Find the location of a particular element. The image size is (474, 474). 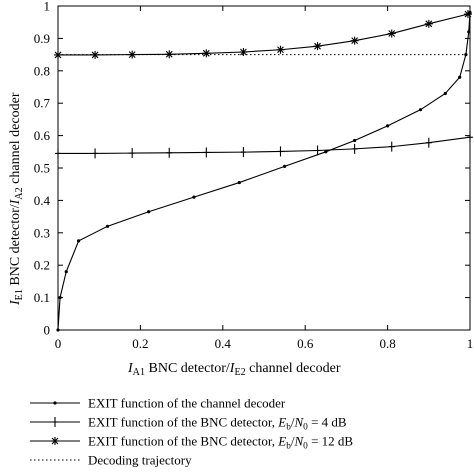

series-exit-function-of-the-bnc-detector-e-b-n-0-12-db-line is located at coordinates (263, 34).